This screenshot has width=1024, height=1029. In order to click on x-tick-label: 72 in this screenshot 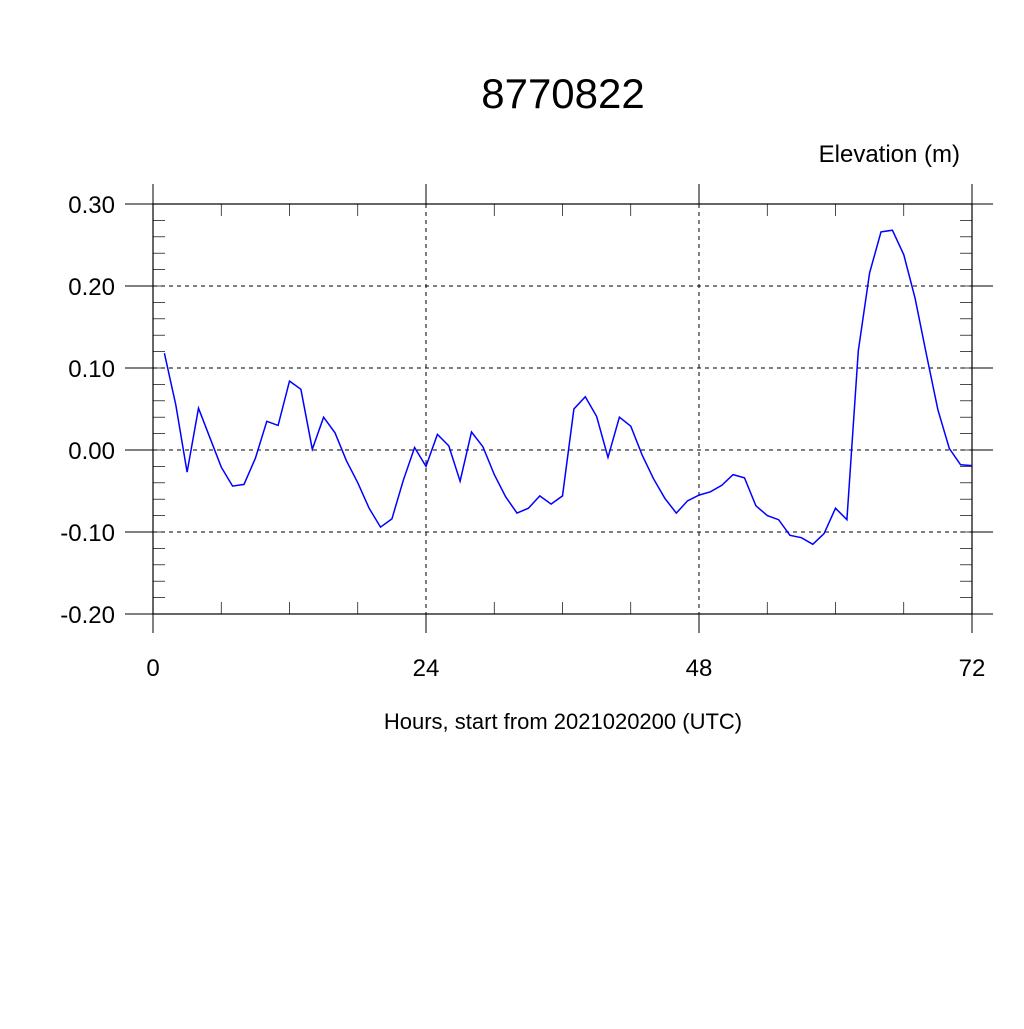, I will do `click(972, 668)`.